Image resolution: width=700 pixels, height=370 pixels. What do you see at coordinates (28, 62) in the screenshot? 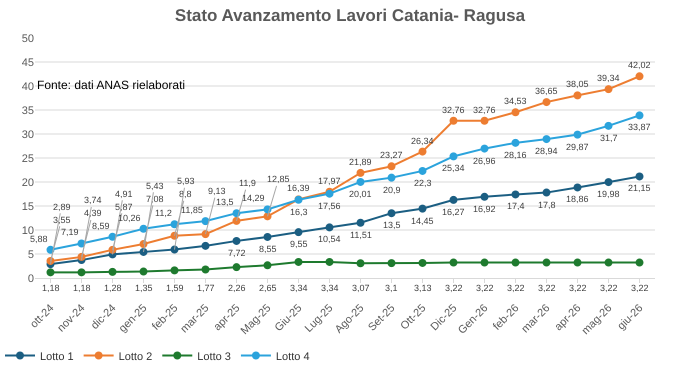
I see `y-tick-label: 45` at bounding box center [28, 62].